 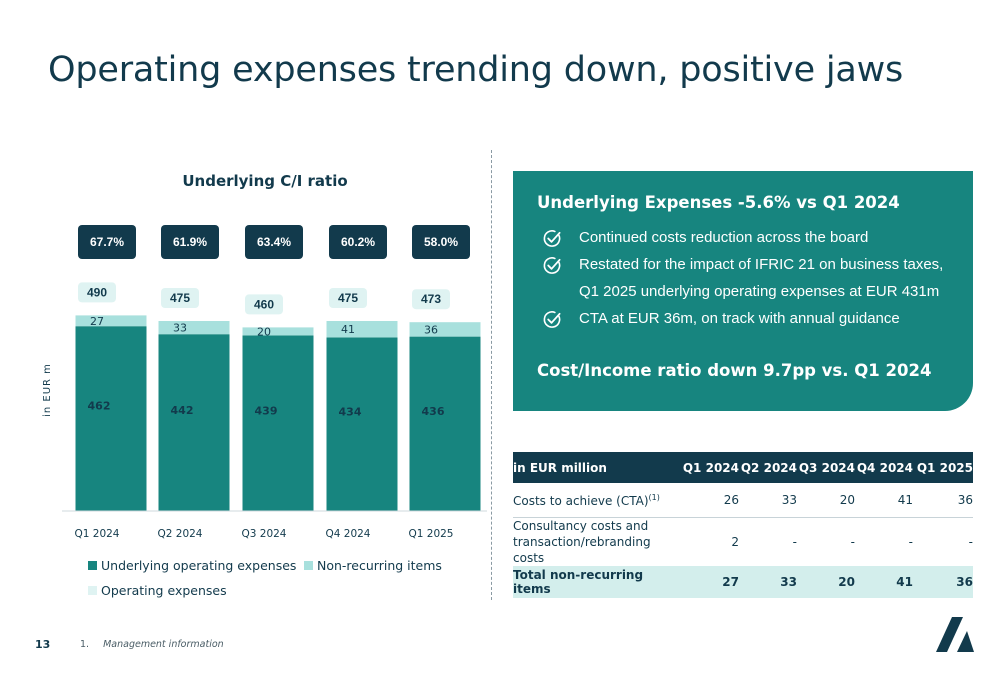 I want to click on x-tick-label: Q1 2024, so click(x=96, y=534).